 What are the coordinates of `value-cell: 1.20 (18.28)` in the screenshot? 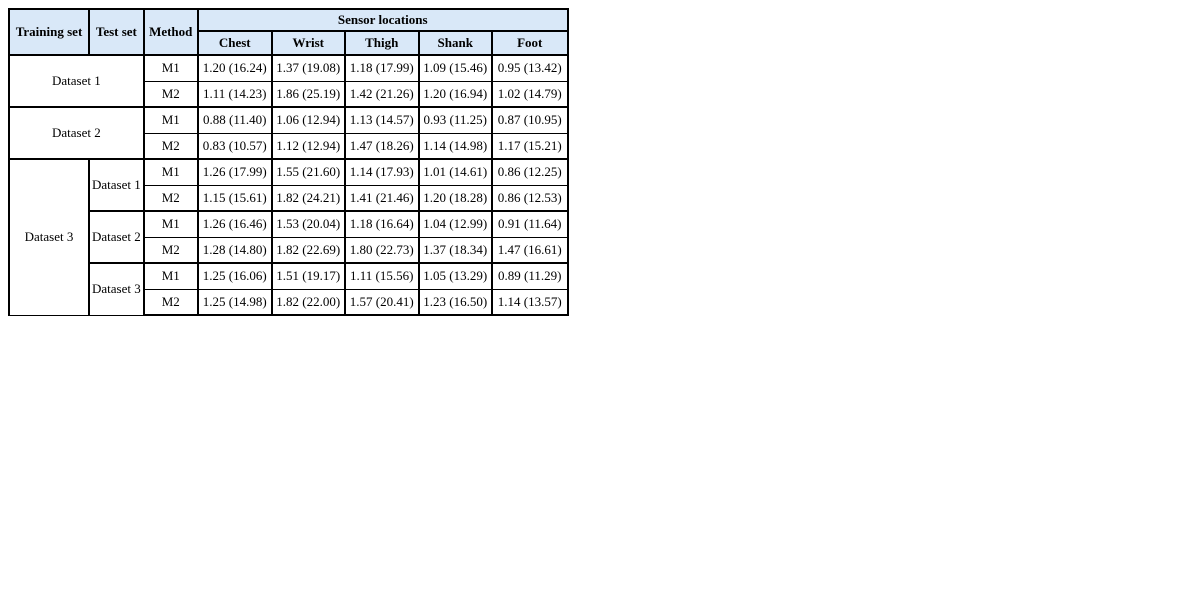 It's located at (455, 198).